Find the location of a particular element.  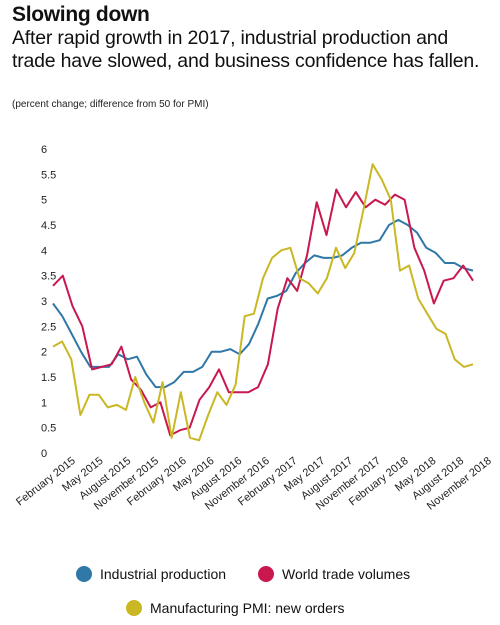

y-tick-label: 6 is located at coordinates (44, 150).